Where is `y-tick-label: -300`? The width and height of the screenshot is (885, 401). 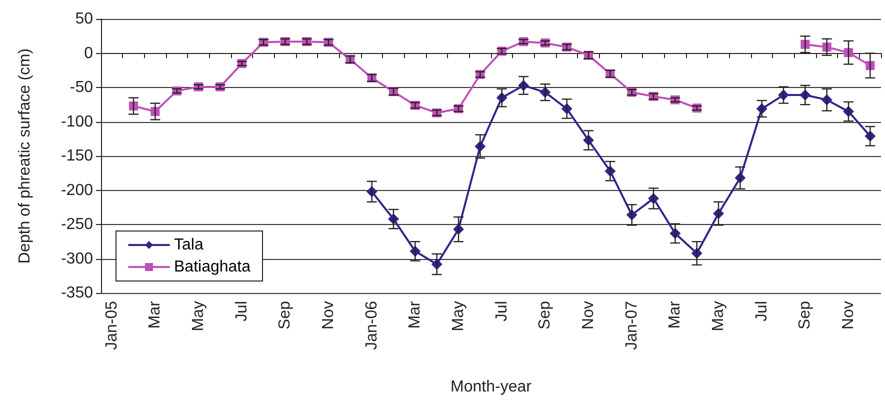 y-tick-label: -300 is located at coordinates (77, 259).